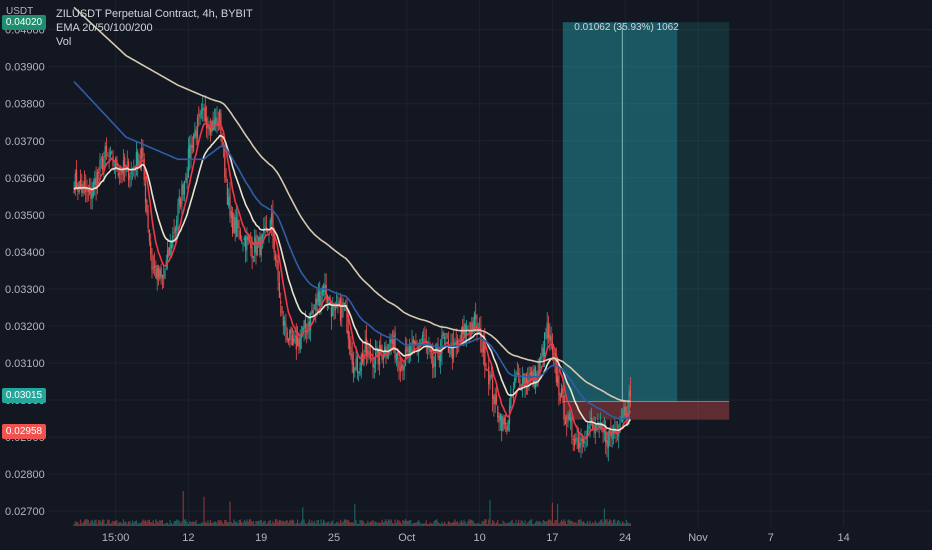  What do you see at coordinates (64, 42) in the screenshot?
I see `volume-indicator-label: Vol` at bounding box center [64, 42].